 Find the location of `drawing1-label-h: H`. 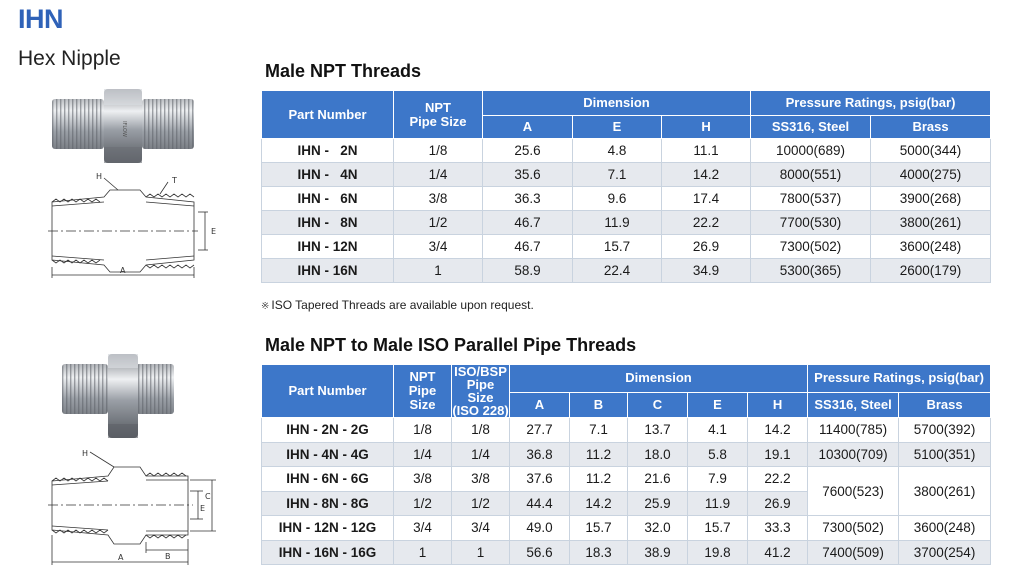

drawing1-label-h: H is located at coordinates (99, 176).